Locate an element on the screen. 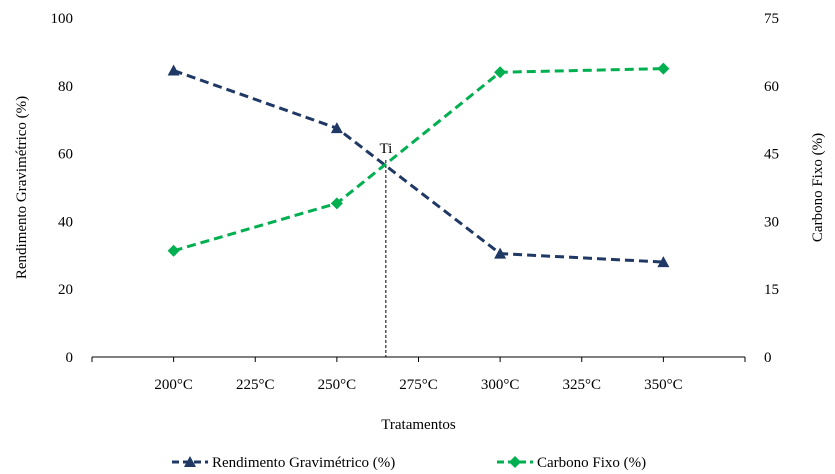 This screenshot has height=474, width=835. x-tick-label: 300°C is located at coordinates (500, 385).